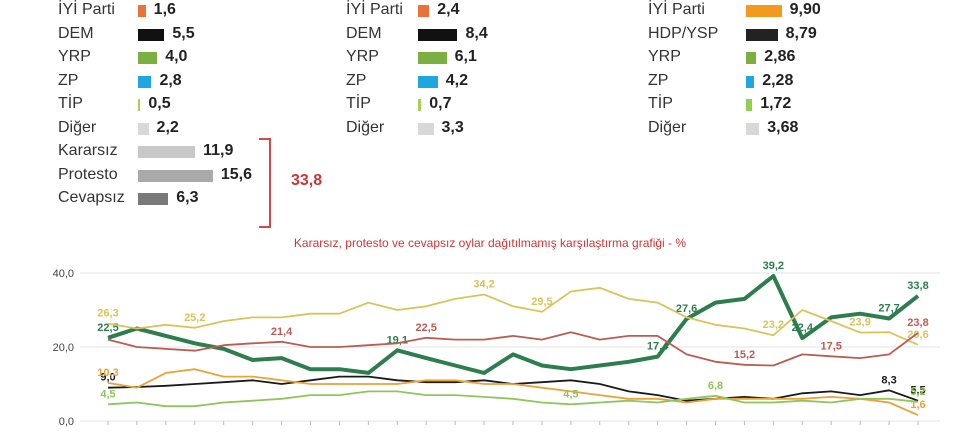 The image size is (980, 437). What do you see at coordinates (208, 198) in the screenshot?
I see `result-row: Cevapsız 6,3` at bounding box center [208, 198].